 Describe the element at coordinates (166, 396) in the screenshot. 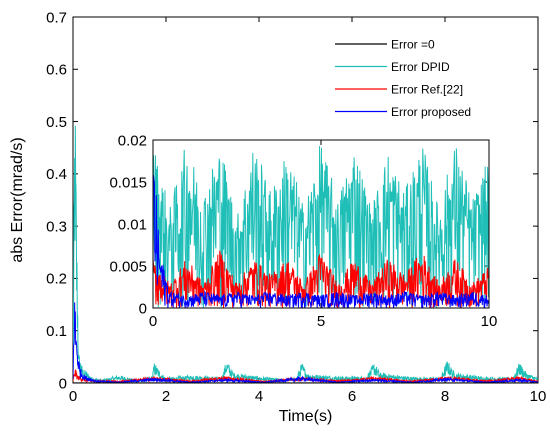

I see `main-x-tick-label: 2` at that location.